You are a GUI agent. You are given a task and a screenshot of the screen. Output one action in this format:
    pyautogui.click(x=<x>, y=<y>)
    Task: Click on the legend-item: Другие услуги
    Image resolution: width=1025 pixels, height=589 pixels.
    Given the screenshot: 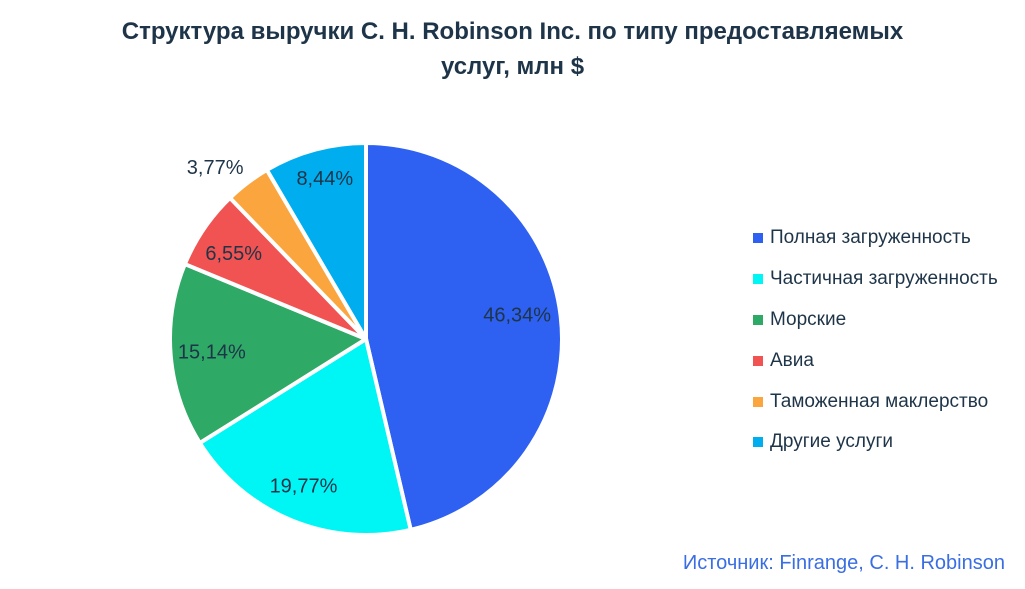 What is the action you would take?
    pyautogui.click(x=875, y=442)
    